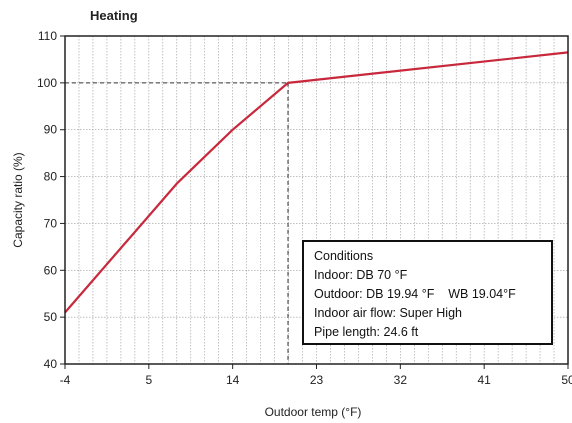  What do you see at coordinates (51, 270) in the screenshot?
I see `y-tick-label: 60` at bounding box center [51, 270].